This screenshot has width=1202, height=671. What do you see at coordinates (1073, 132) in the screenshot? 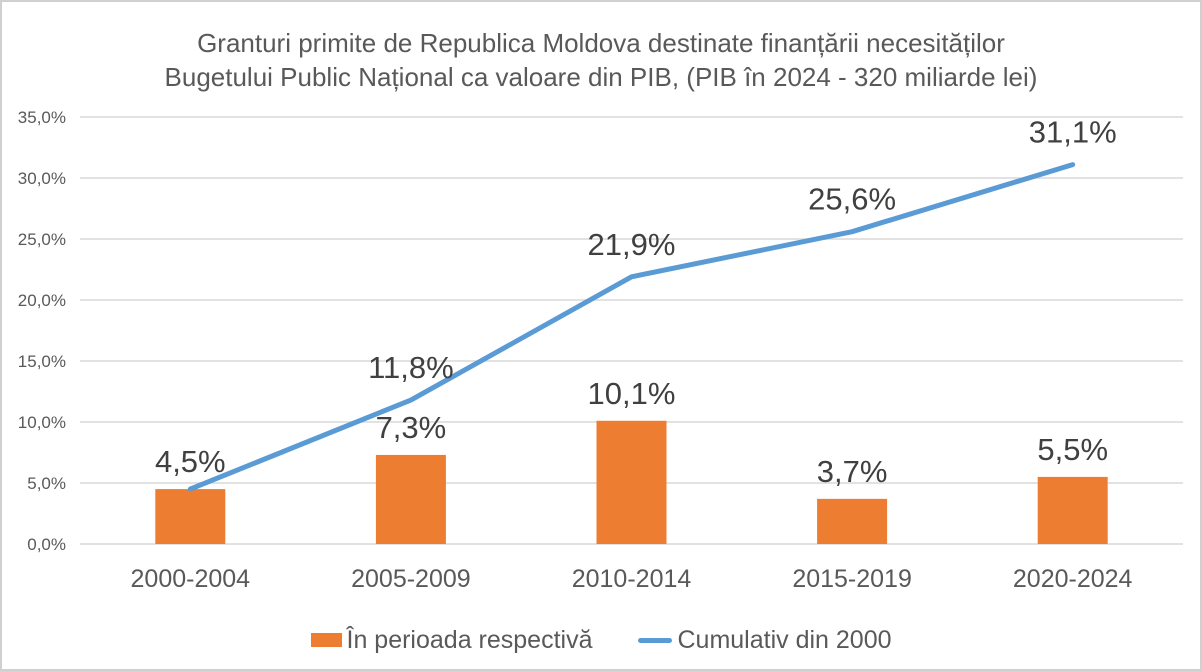
I see `line-data-label: 31,1%` at bounding box center [1073, 132].